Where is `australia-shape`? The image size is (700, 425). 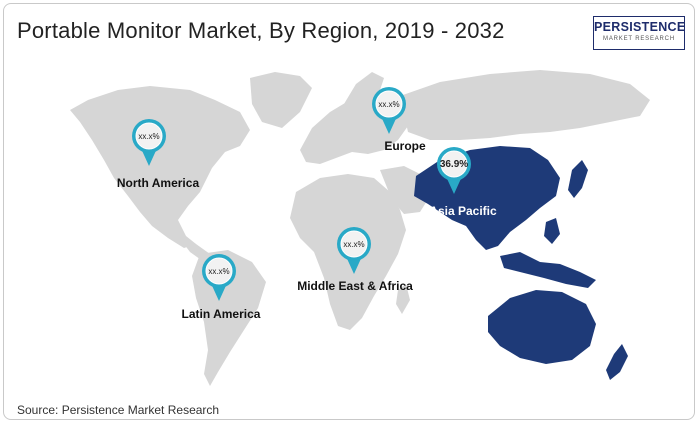
australia-shape is located at coordinates (542, 327).